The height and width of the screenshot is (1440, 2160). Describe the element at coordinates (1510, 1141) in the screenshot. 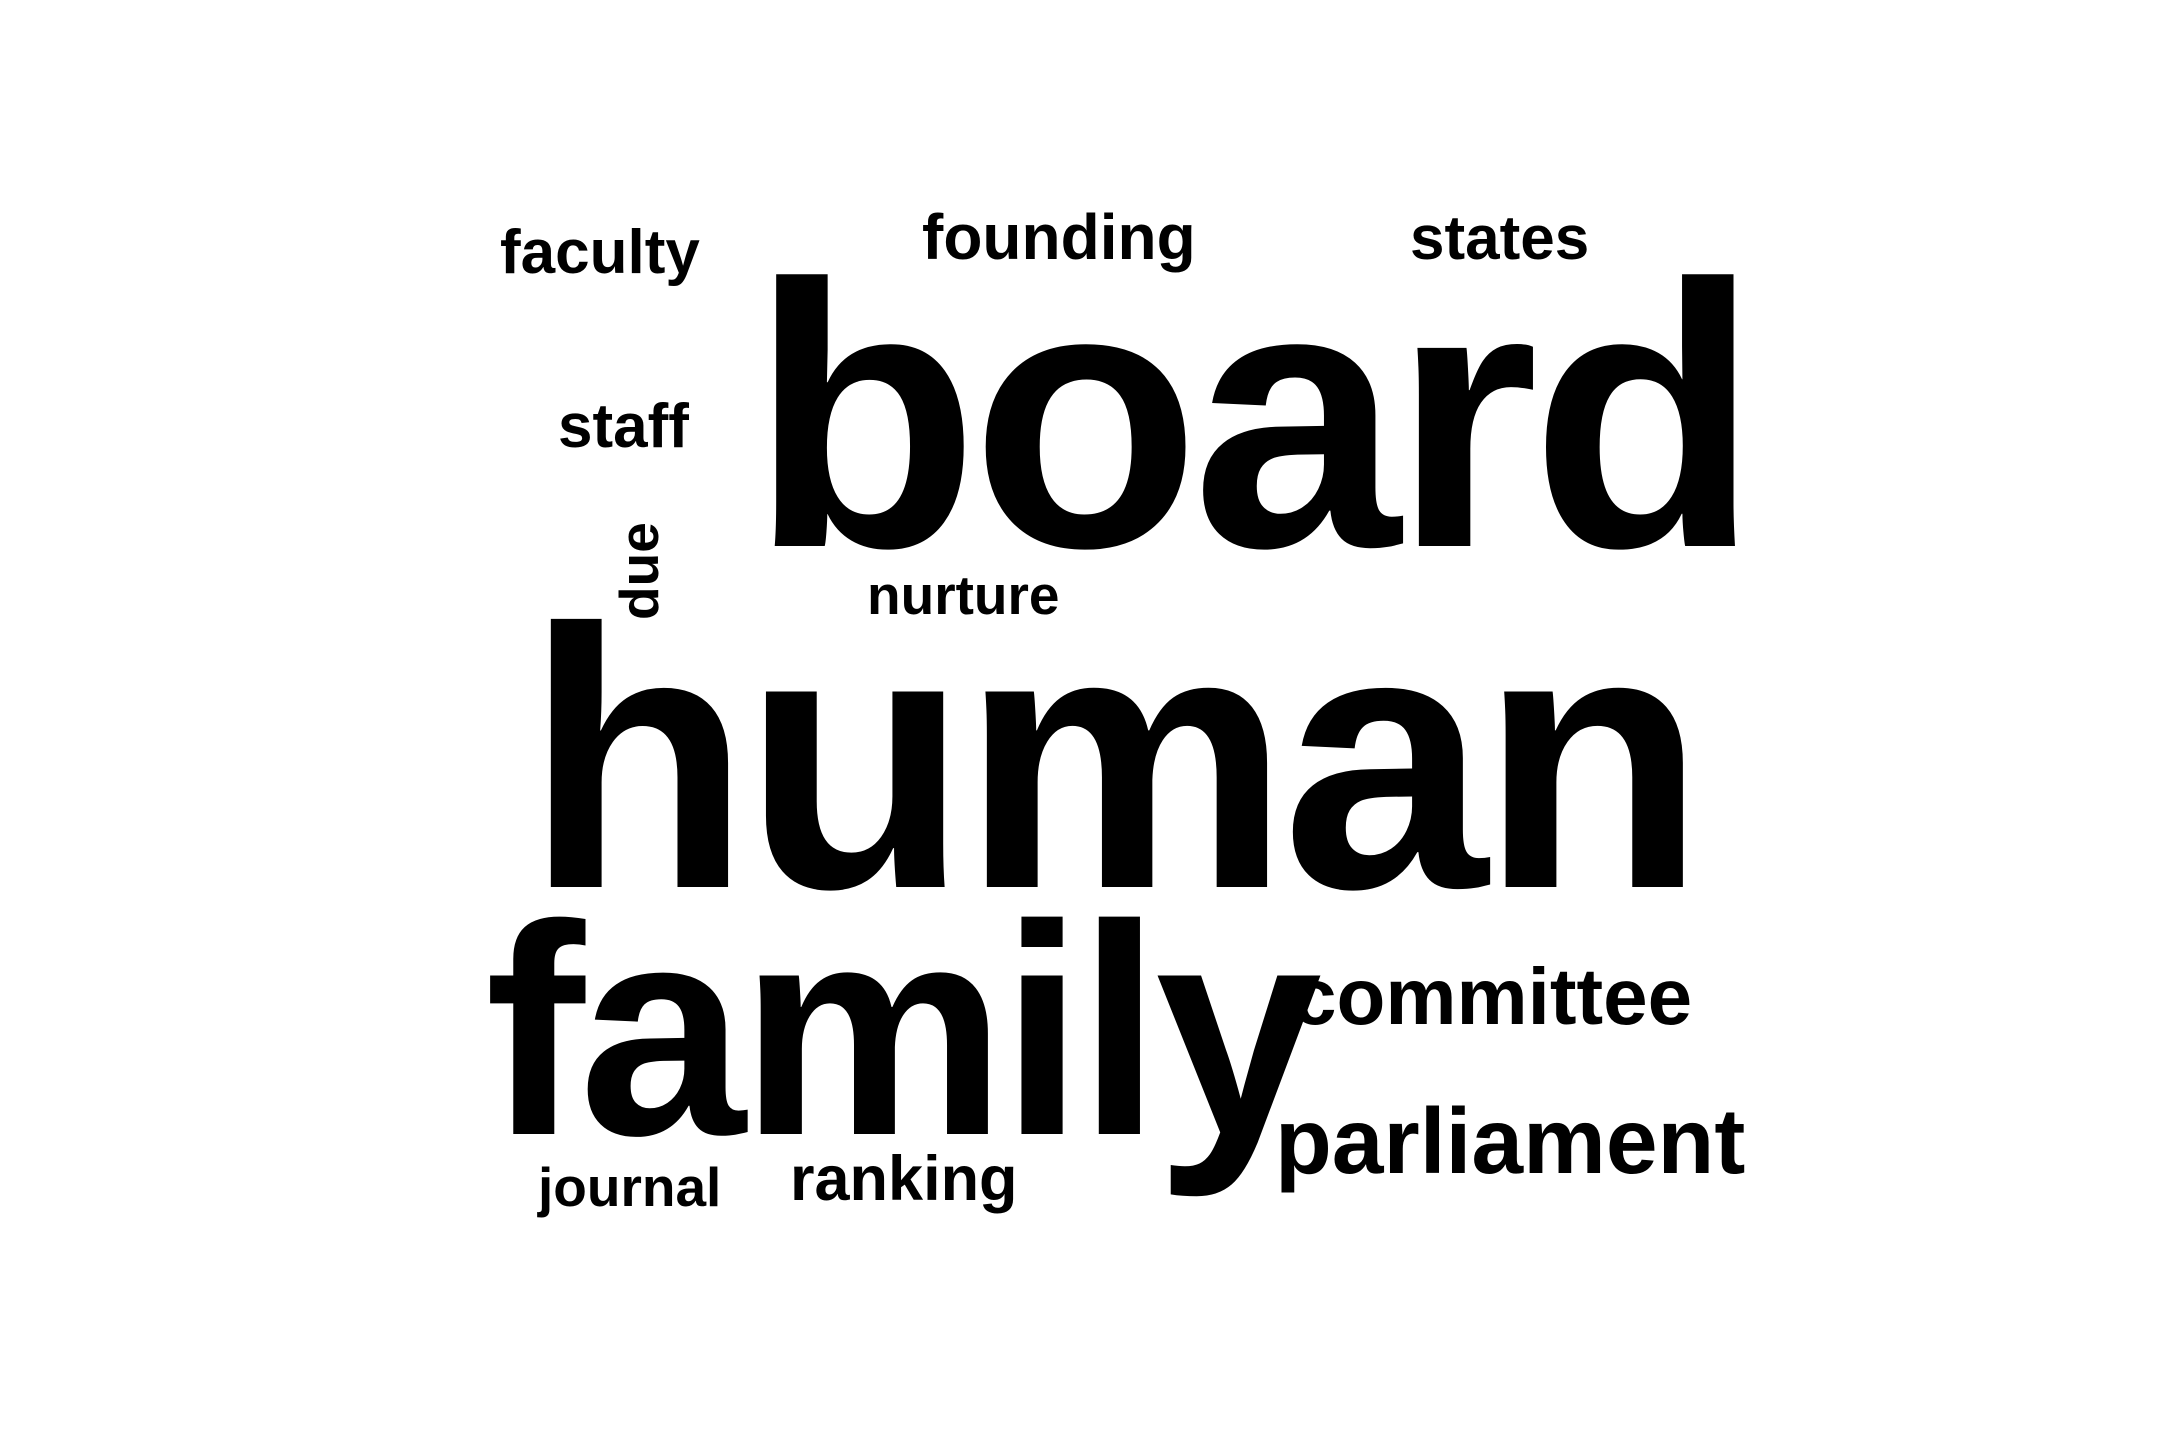

I see `word-parliament: parliament` at that location.